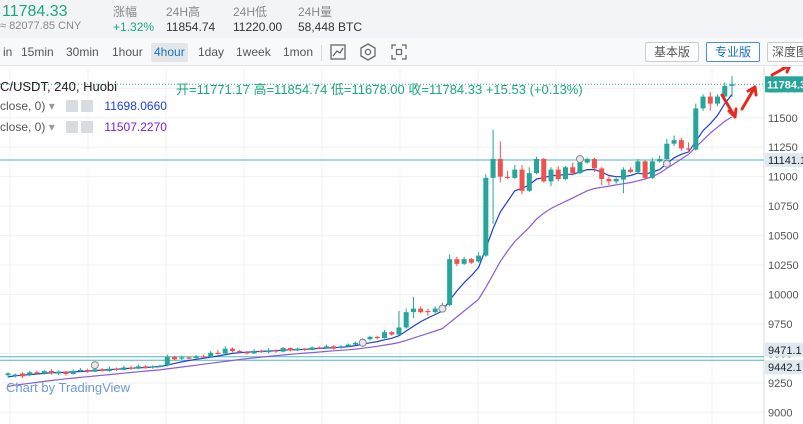 The image size is (803, 424). Describe the element at coordinates (183, 12) in the screenshot. I see `high-label: 24H高` at that location.